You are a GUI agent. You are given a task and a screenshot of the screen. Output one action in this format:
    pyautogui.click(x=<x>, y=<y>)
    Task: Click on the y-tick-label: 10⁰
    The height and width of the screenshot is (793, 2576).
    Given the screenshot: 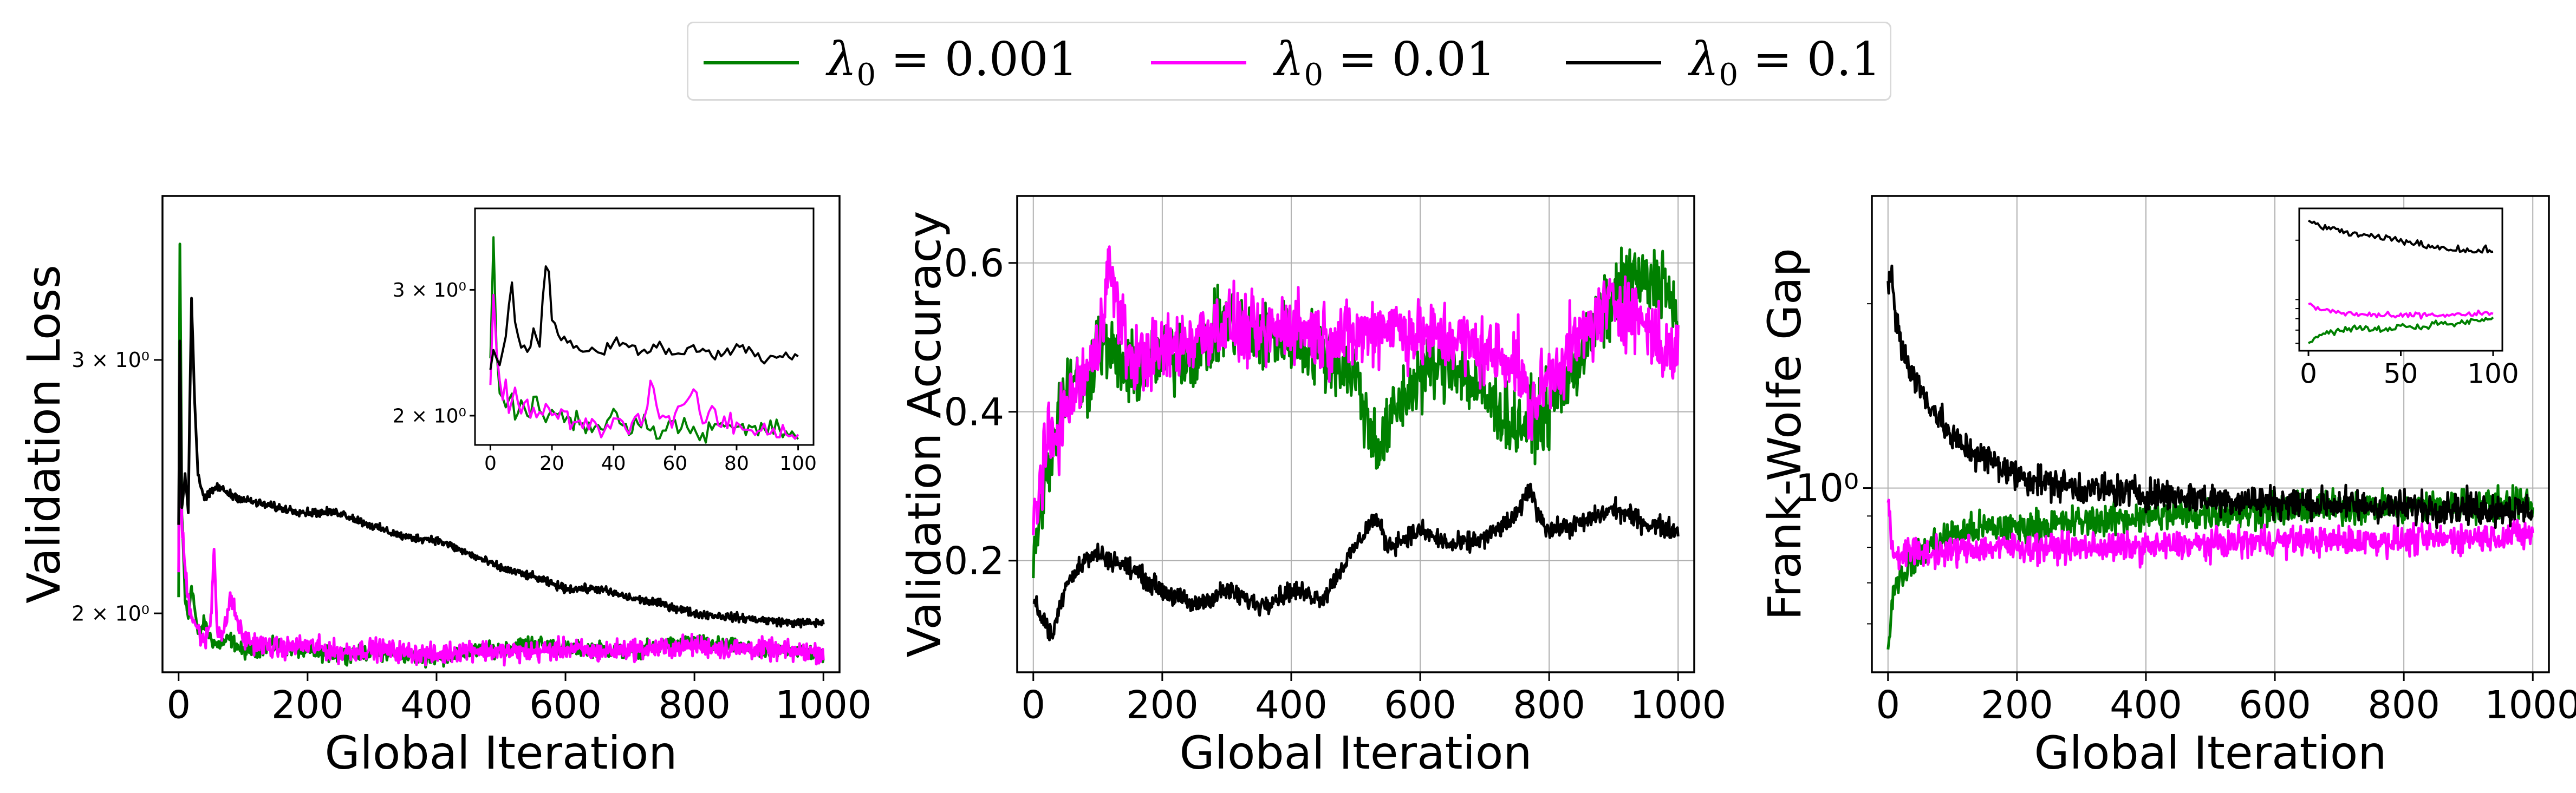 What is the action you would take?
    pyautogui.click(x=1827, y=488)
    